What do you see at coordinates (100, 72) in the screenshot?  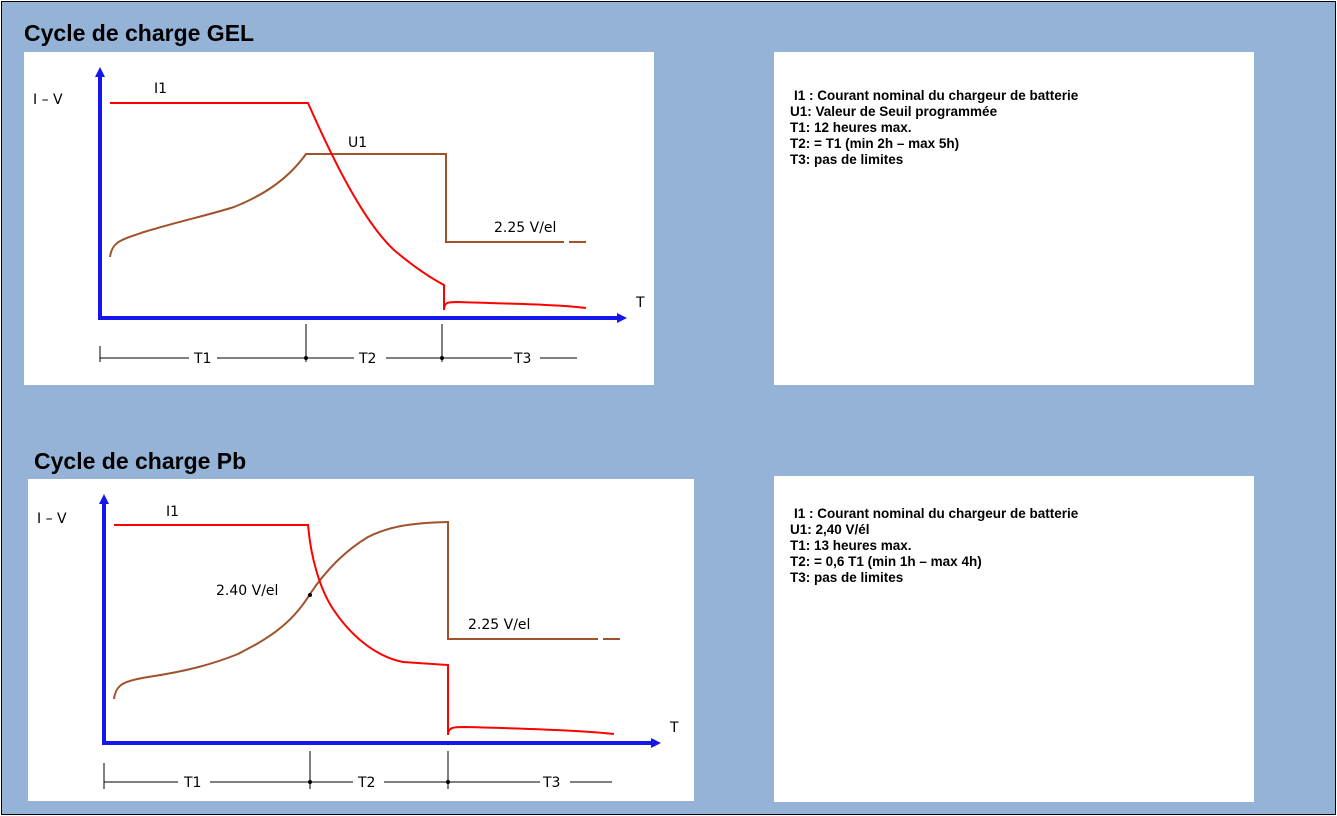 I see `gel-y-axis-arrow` at bounding box center [100, 72].